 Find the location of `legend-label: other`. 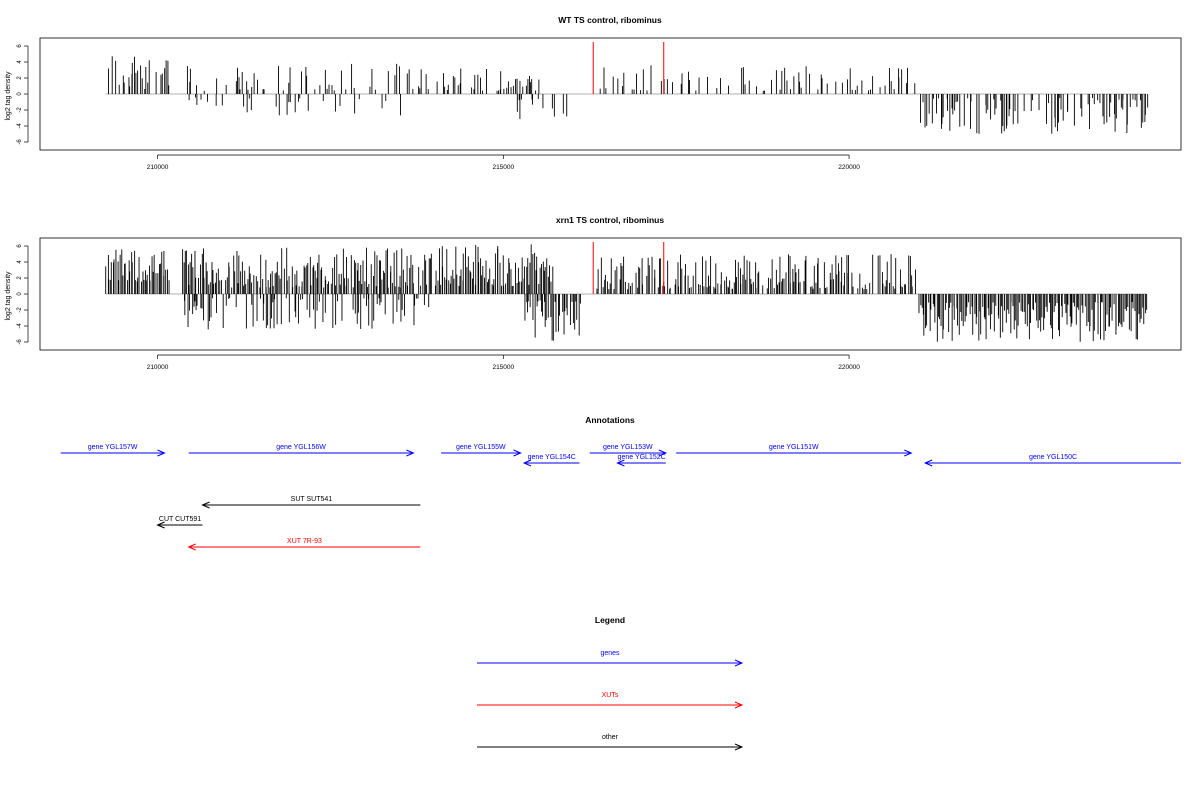

legend-label: other is located at coordinates (610, 737).